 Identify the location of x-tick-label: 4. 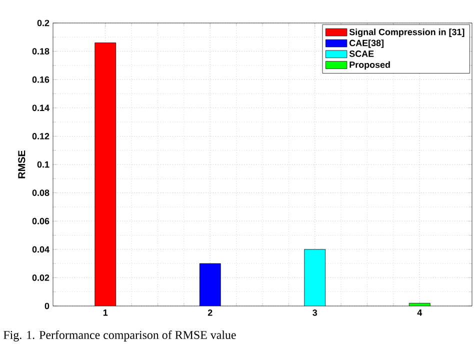
(419, 313).